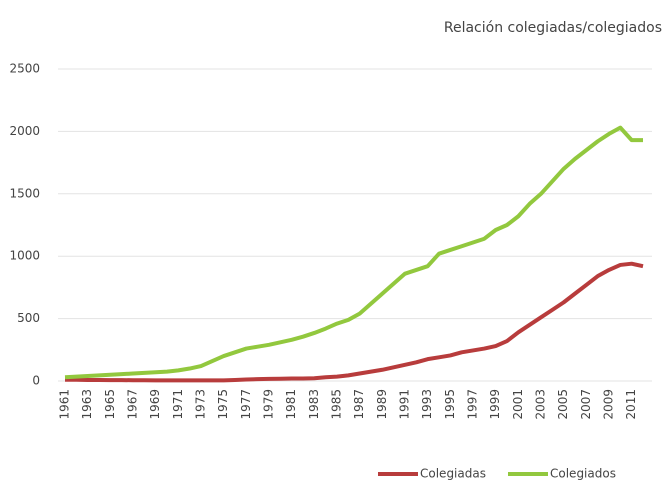 The image size is (664, 484). What do you see at coordinates (201, 404) in the screenshot?
I see `x-tick-label: 1973` at bounding box center [201, 404].